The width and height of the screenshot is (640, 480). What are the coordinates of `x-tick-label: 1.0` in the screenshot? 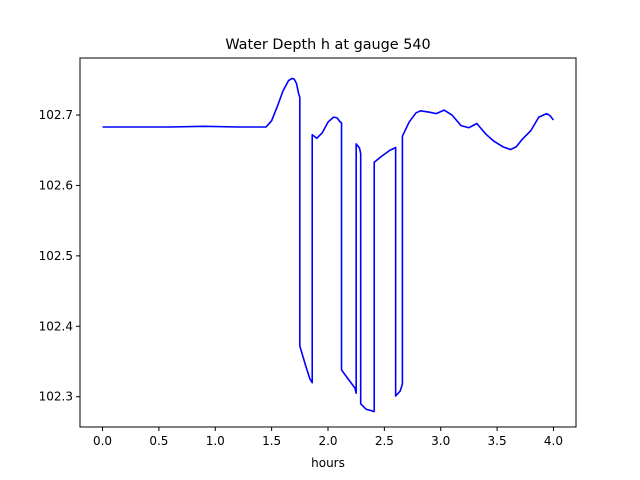 It's located at (215, 441).